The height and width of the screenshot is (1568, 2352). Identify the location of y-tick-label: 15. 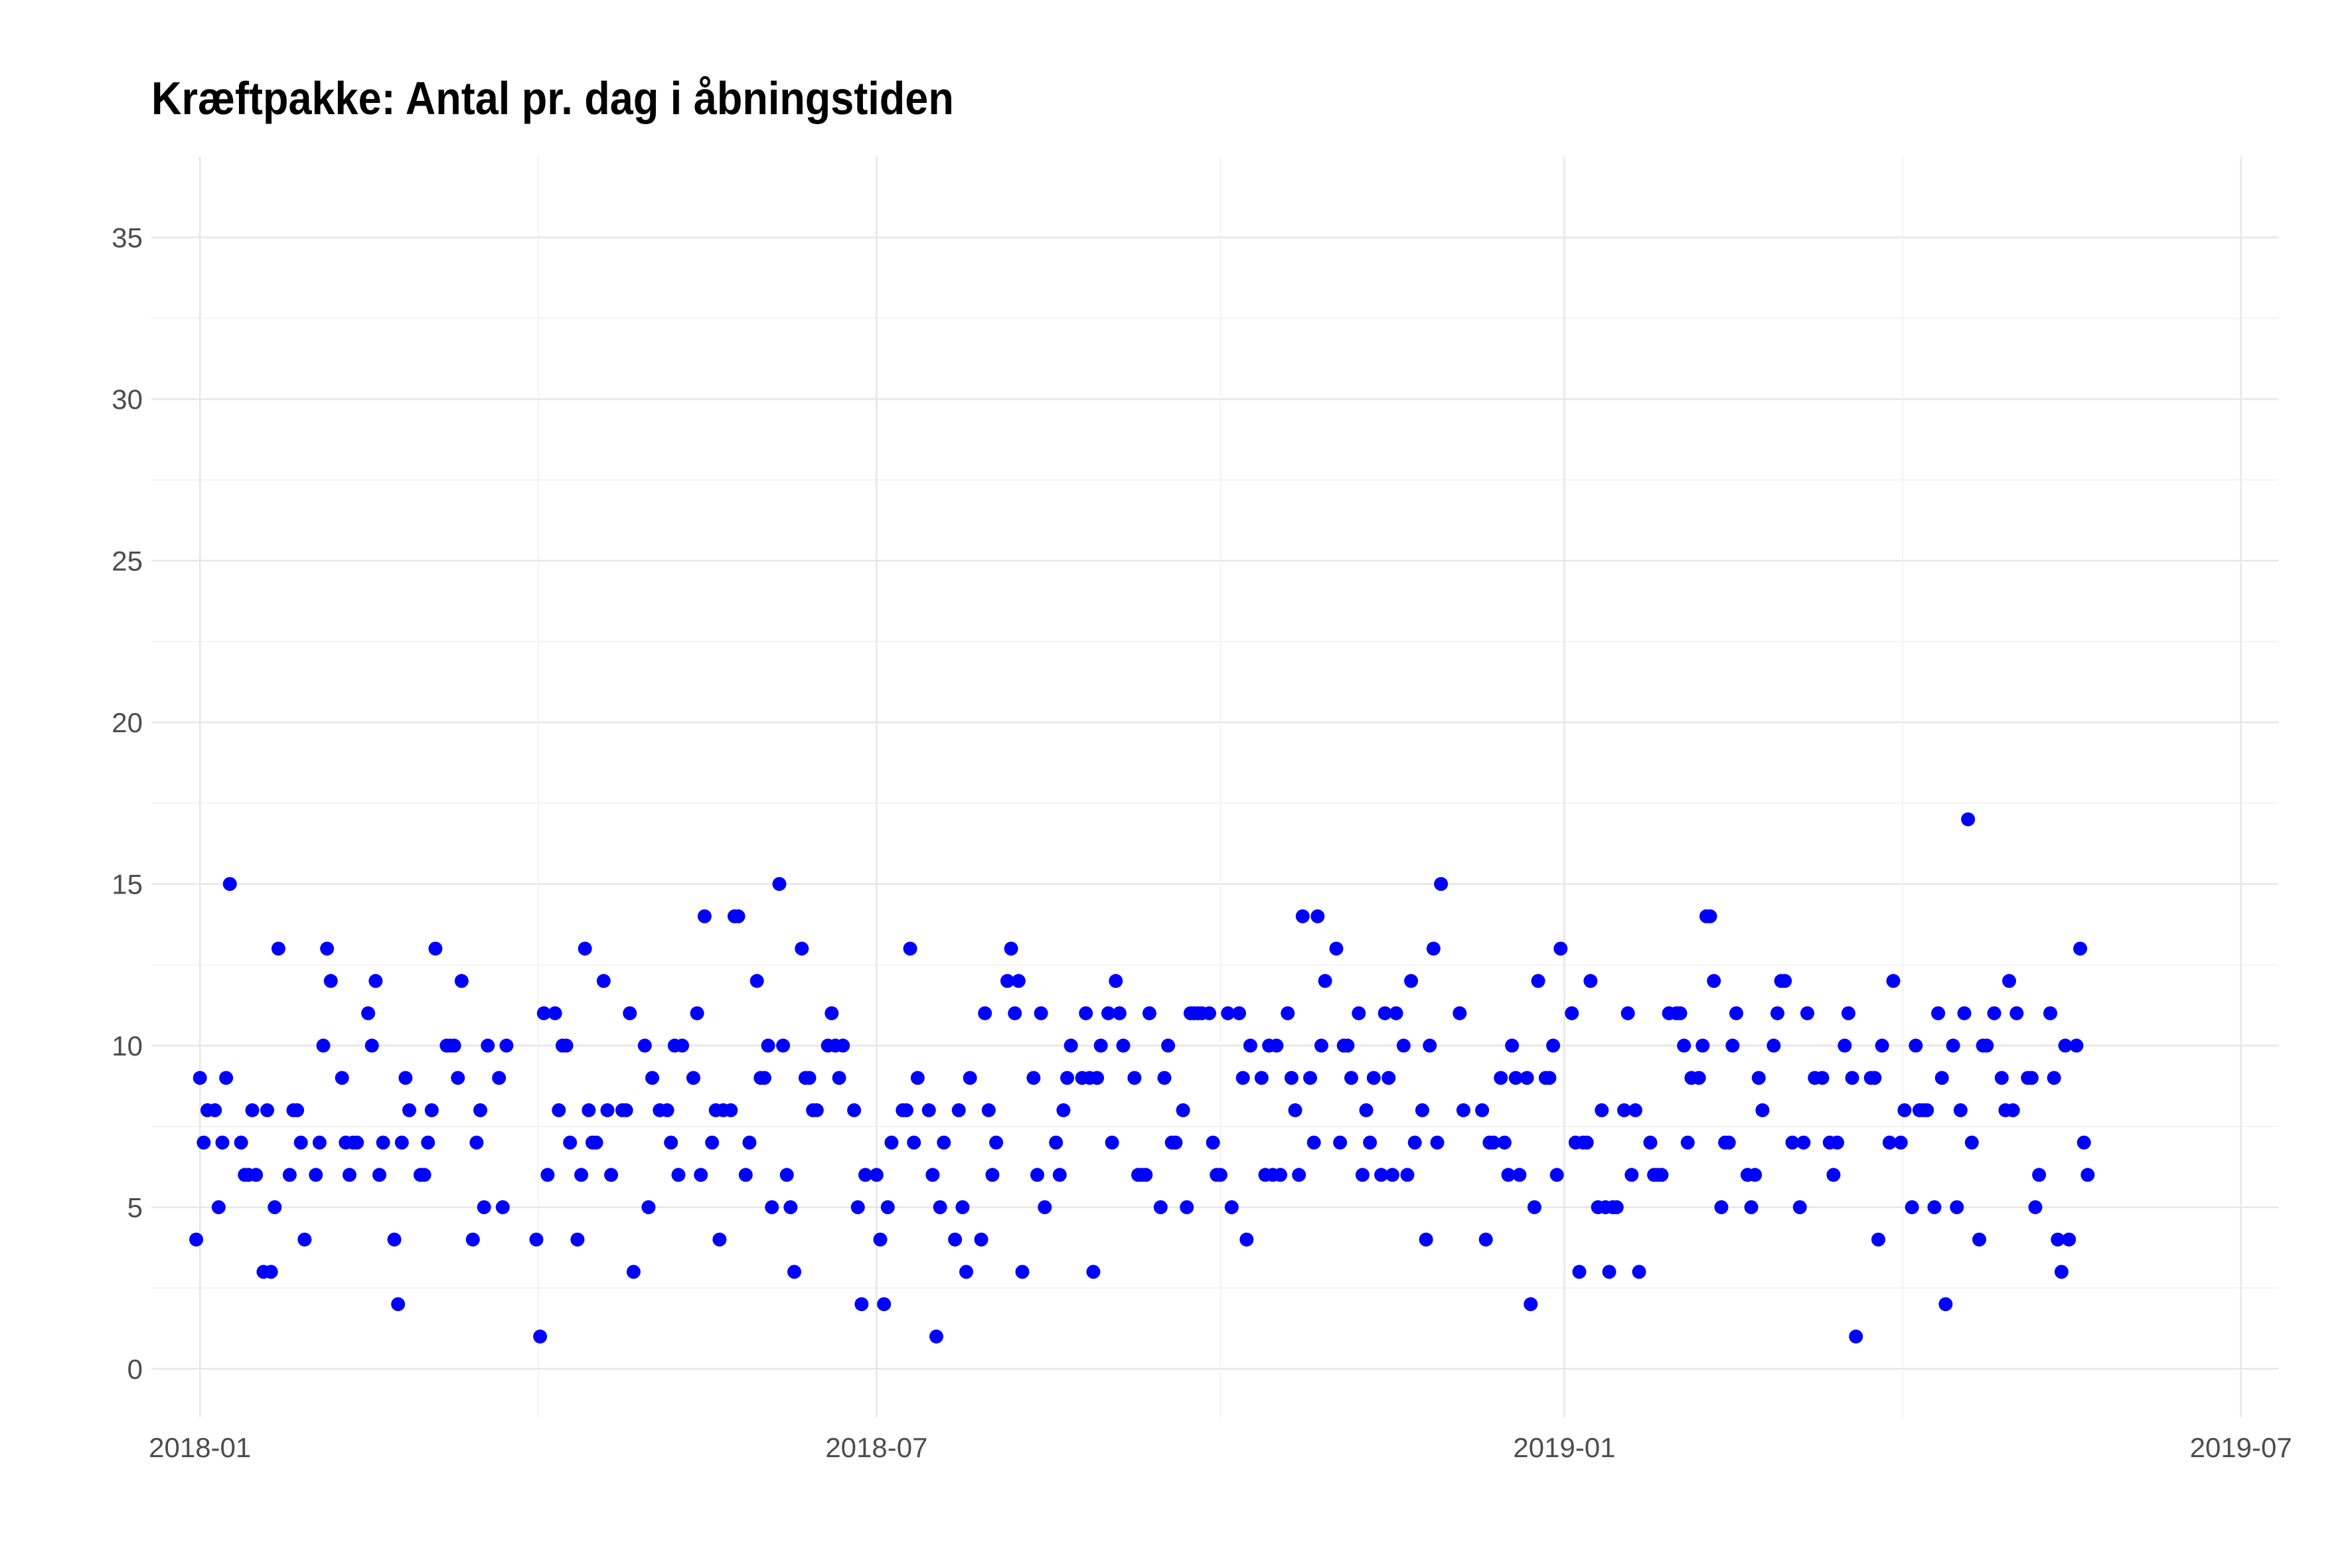
(128, 885).